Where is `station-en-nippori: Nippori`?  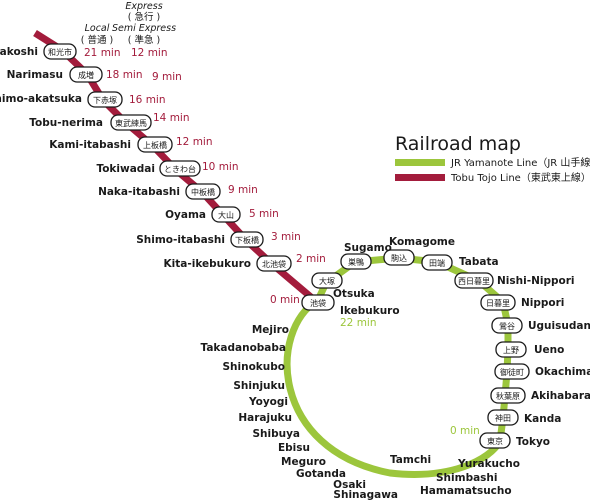 station-en-nippori: Nippori is located at coordinates (542, 303).